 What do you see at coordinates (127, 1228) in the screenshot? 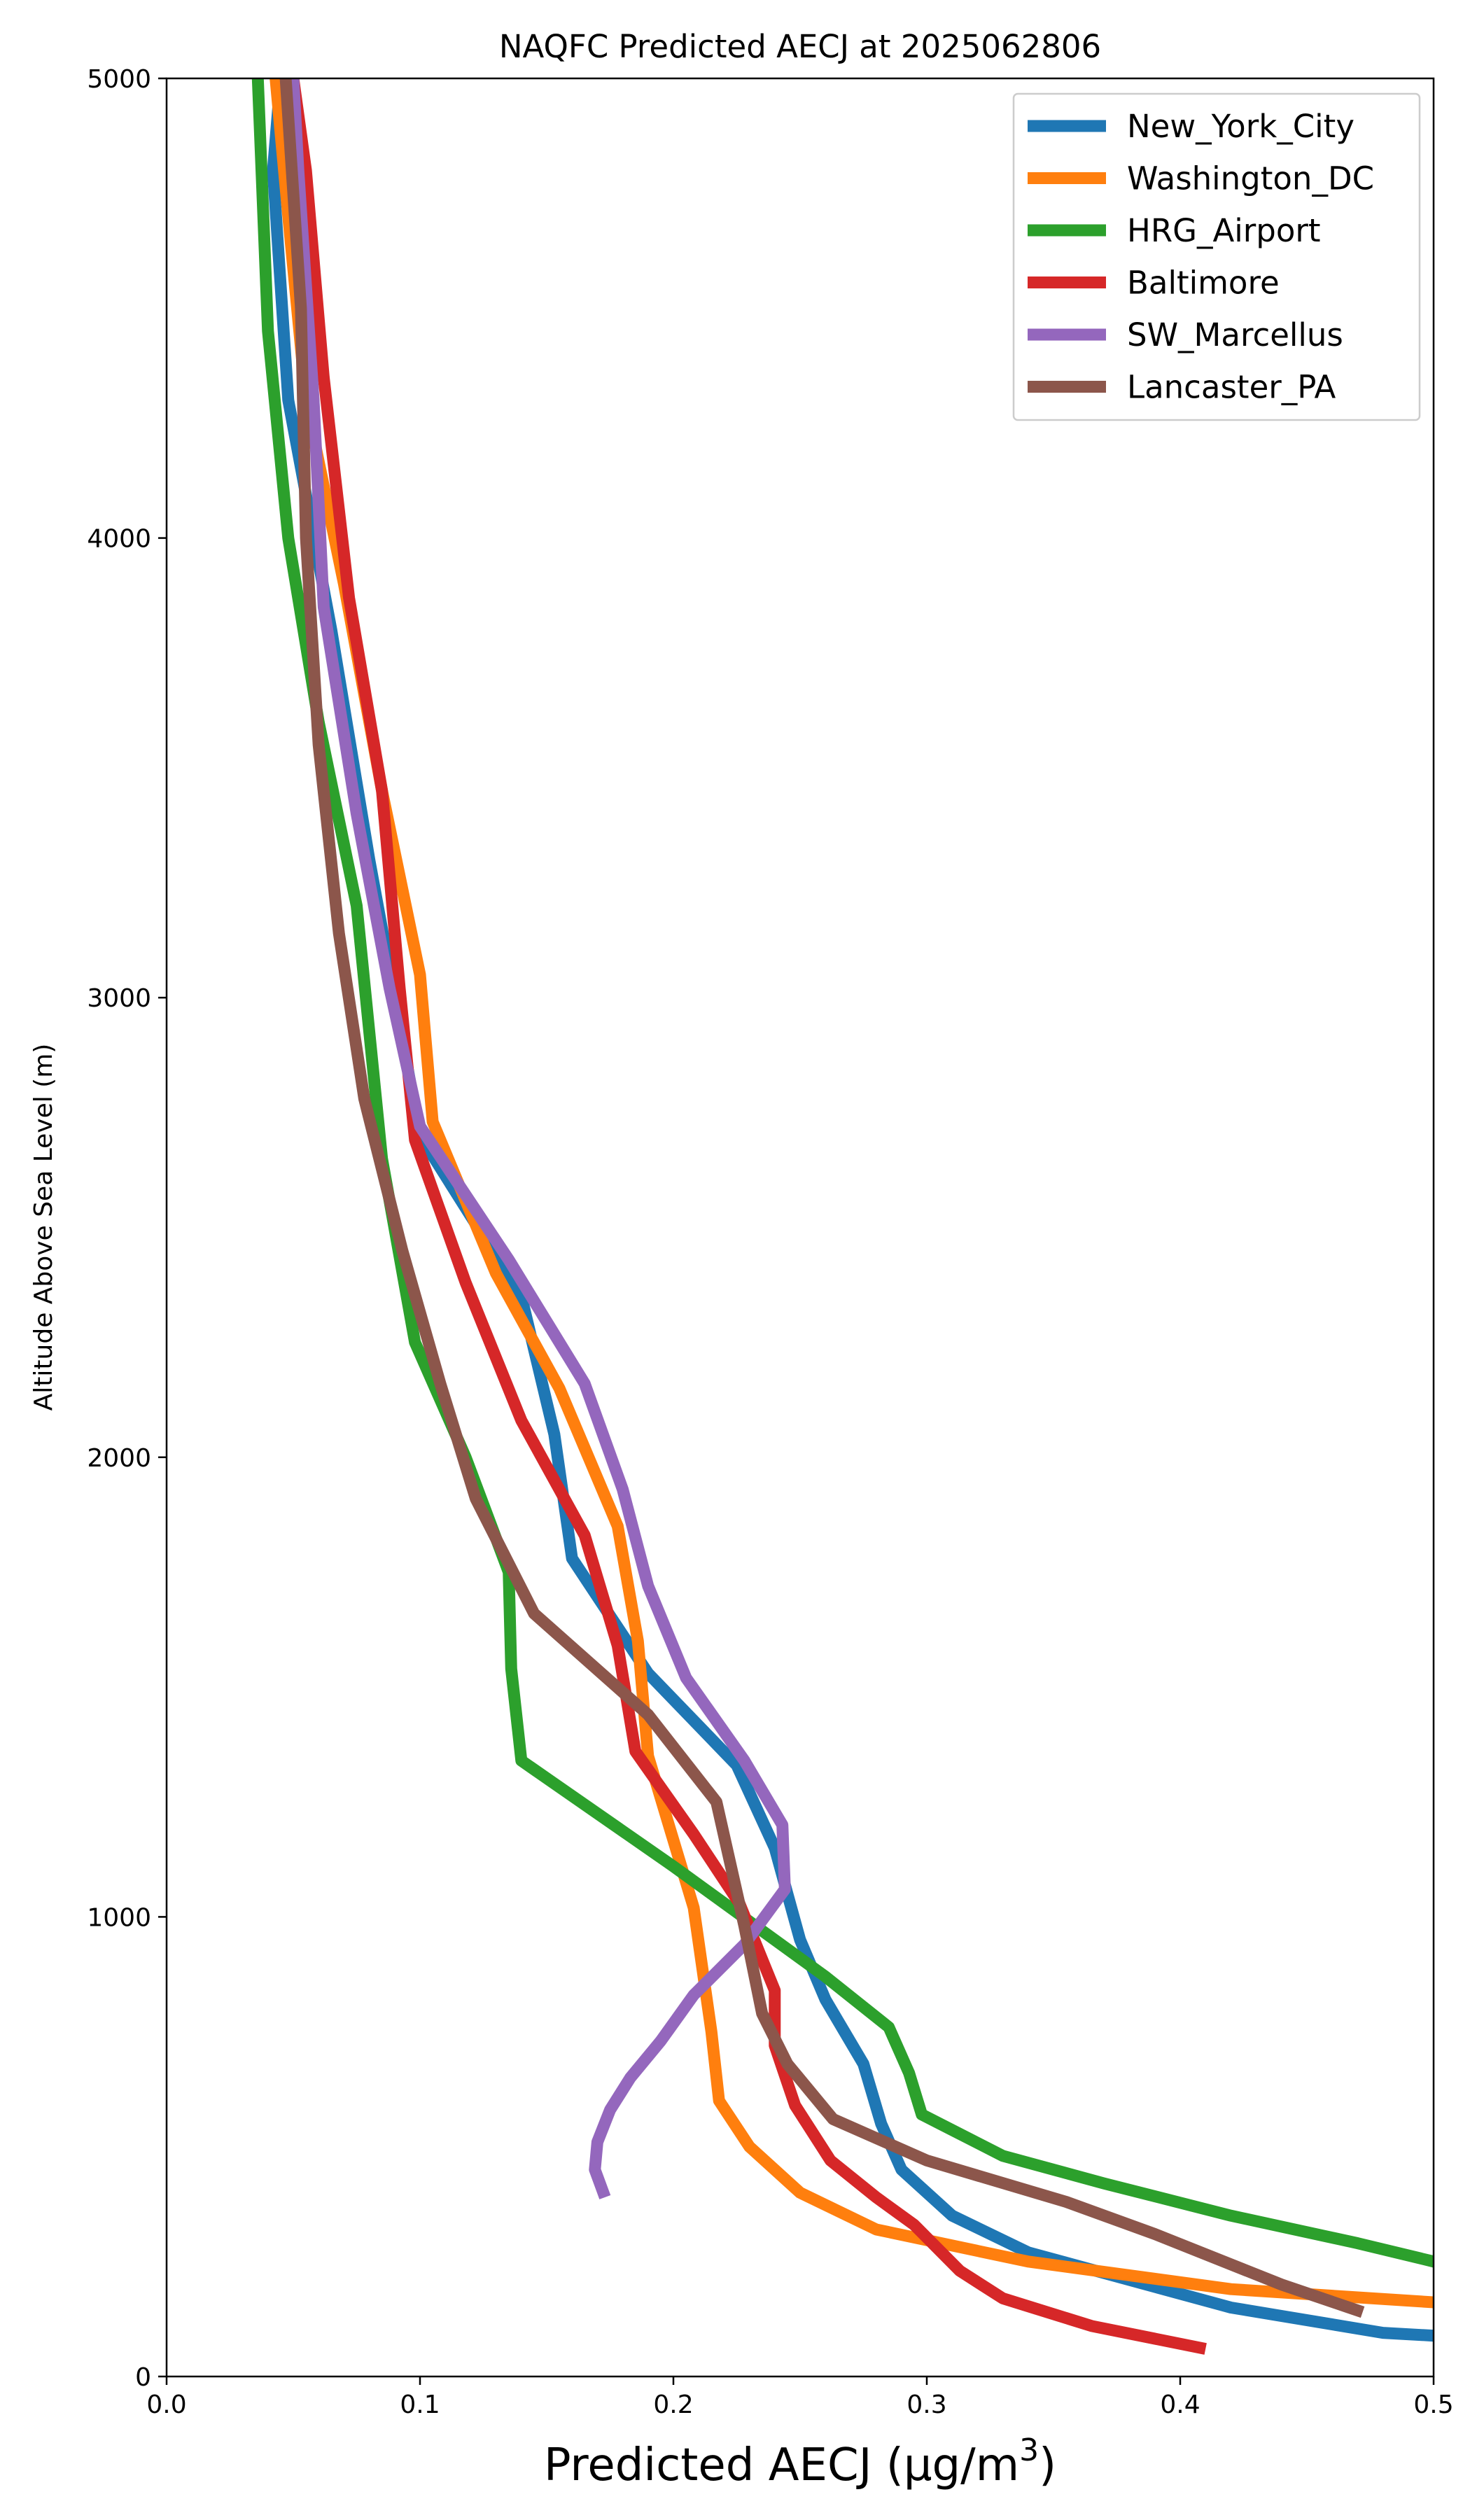
I see `y-axis-ticks: 0 1000 2000 3000 4000 5000` at bounding box center [127, 1228].